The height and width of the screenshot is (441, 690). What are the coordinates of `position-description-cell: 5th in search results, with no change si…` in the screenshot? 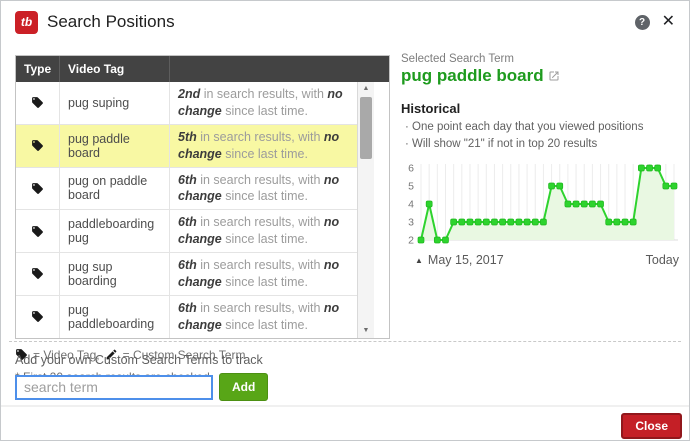 It's located at (259, 145).